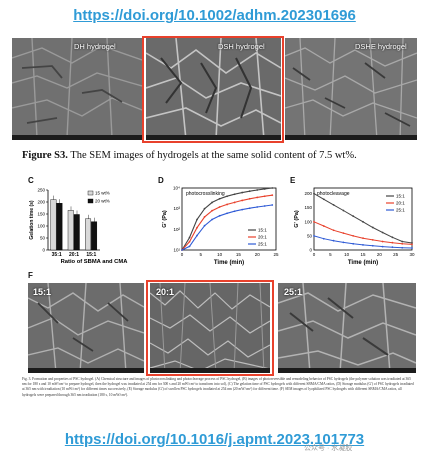 This screenshot has width=429, height=462. What do you see at coordinates (165, 219) in the screenshot?
I see `y-axis-label: G' (Pa)` at bounding box center [165, 219].